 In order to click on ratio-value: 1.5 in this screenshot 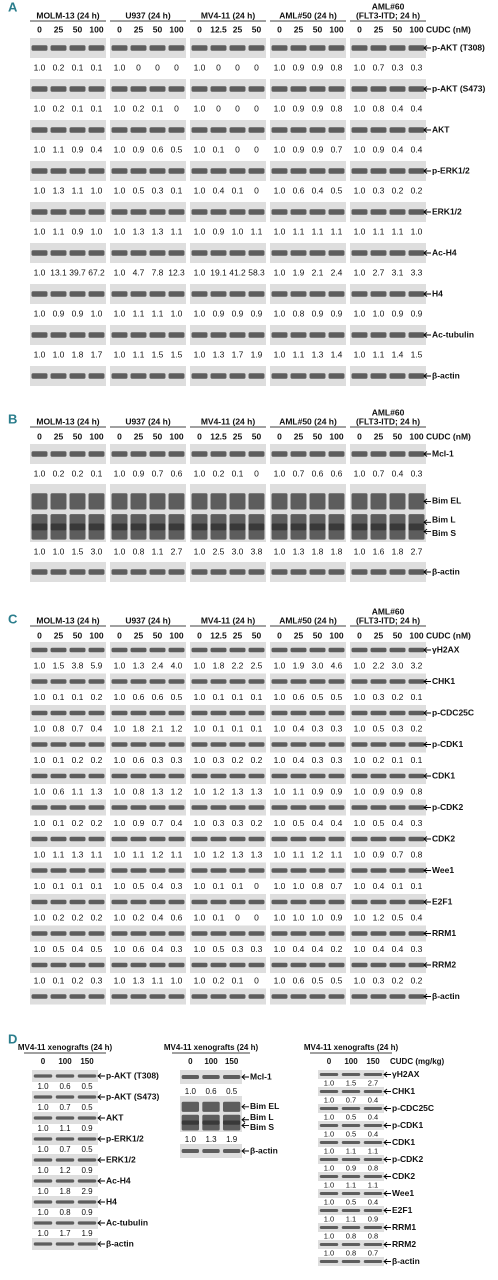, I will do `click(177, 354)`.